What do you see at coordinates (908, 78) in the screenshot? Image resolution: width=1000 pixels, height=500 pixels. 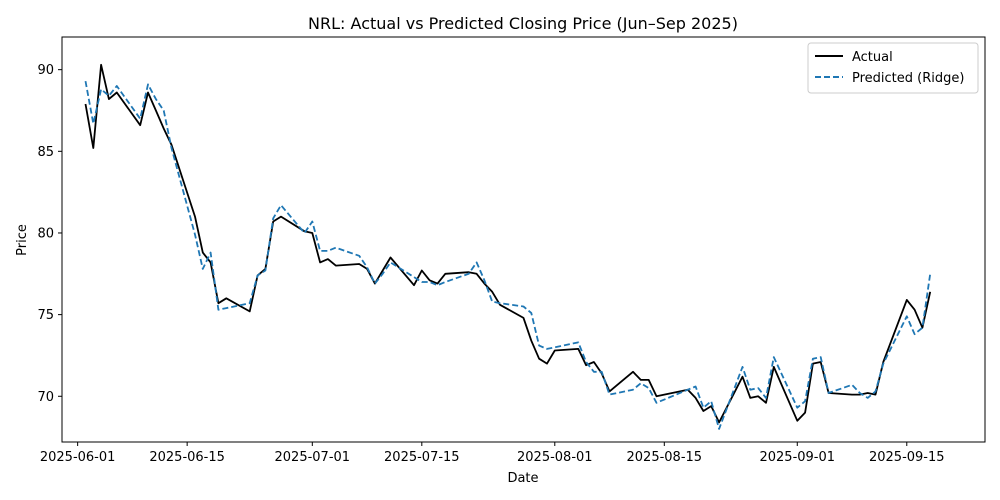 I see `legend-predicted-label: Predicted (Ridge)` at bounding box center [908, 78].